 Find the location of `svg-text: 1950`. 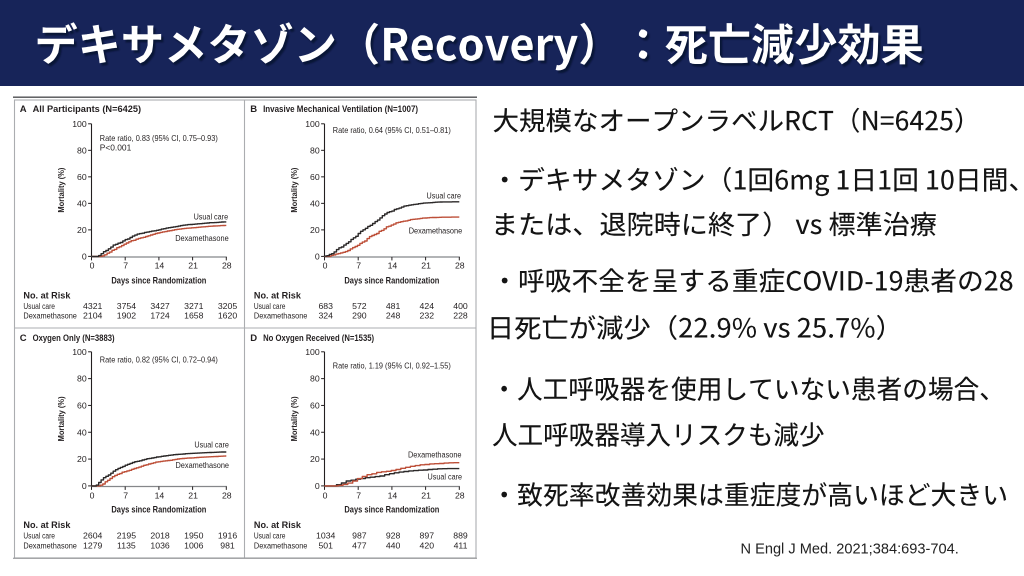

svg-text: 1950 is located at coordinates (193, 535).